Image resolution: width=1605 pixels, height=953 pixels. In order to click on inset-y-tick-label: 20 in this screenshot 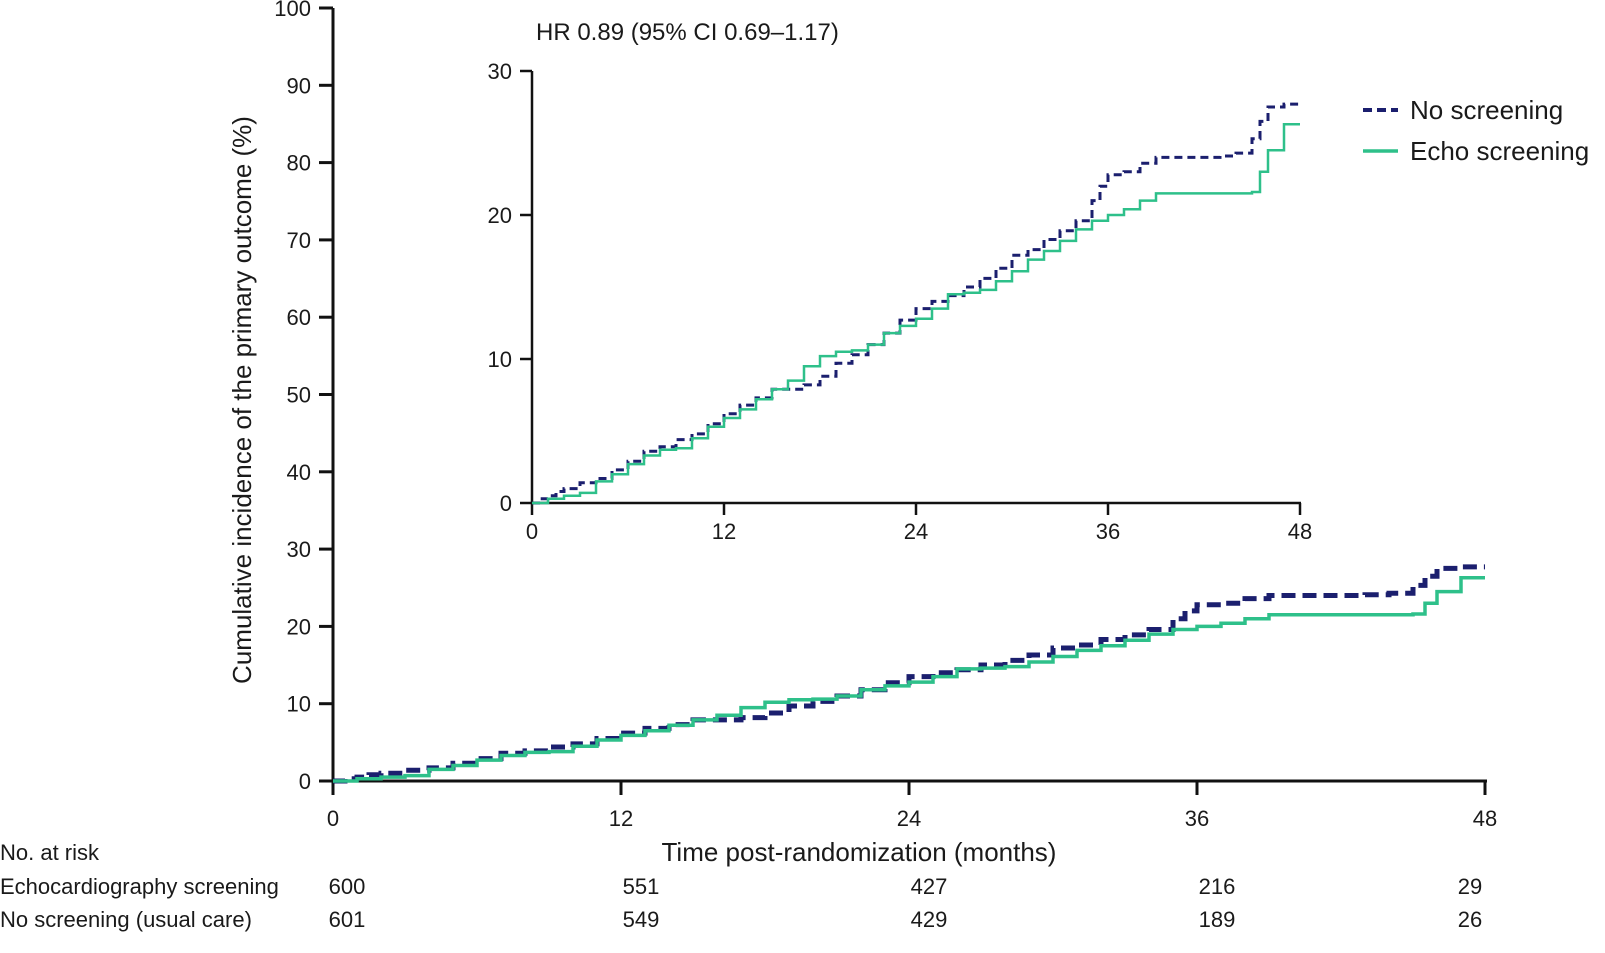, I will do `click(500, 215)`.